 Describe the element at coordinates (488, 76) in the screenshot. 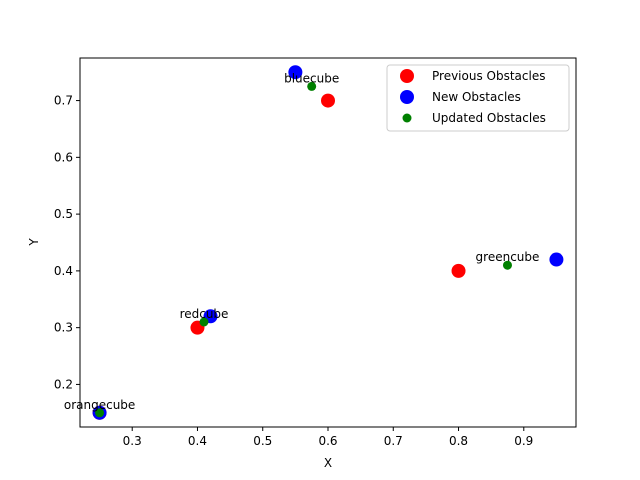

I see `legend-entry: Previous Obstacles` at that location.